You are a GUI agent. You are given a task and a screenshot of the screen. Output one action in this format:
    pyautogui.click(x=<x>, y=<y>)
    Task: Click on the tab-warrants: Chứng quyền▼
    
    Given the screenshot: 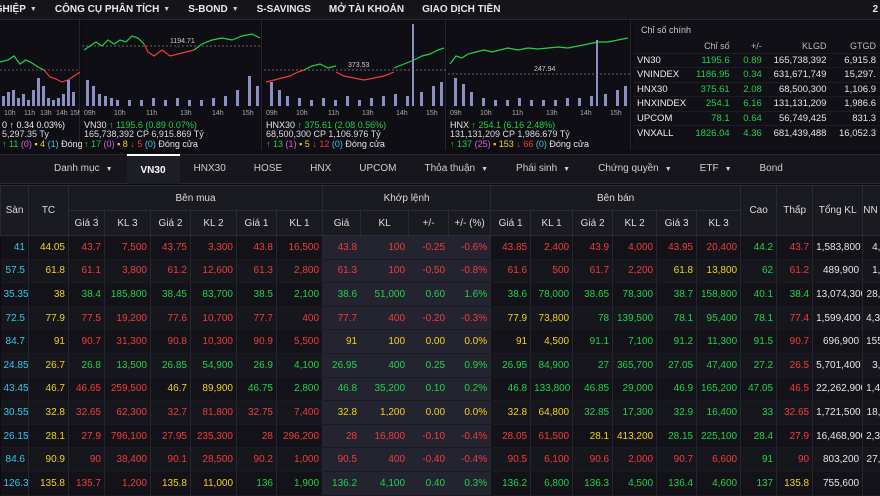 What is the action you would take?
    pyautogui.click(x=635, y=169)
    